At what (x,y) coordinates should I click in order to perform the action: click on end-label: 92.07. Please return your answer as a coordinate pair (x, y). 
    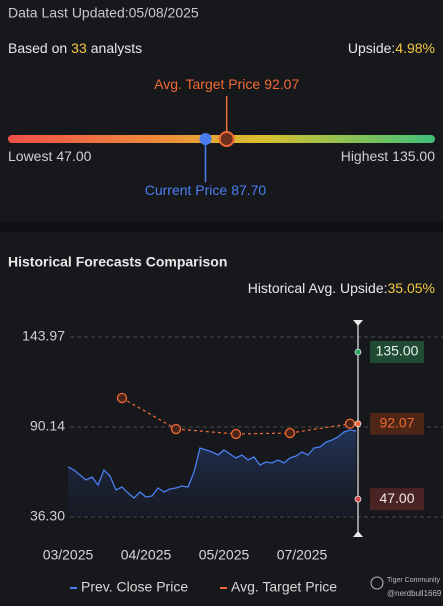
    Looking at the image, I should click on (396, 422).